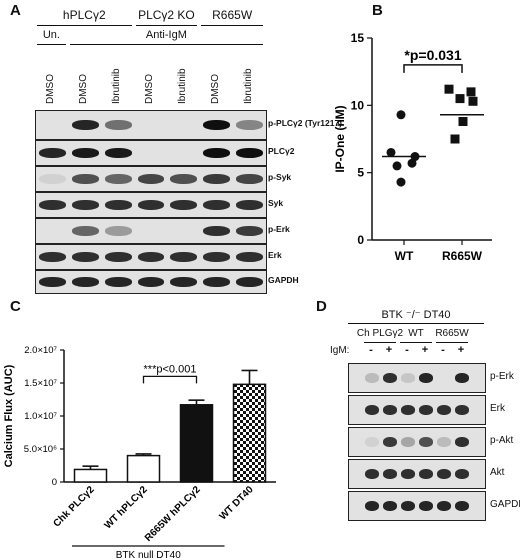 The width and height of the screenshot is (520, 560). Describe the element at coordinates (126, 507) in the screenshot. I see `x-tick-label: WT hPLCγ2` at that location.